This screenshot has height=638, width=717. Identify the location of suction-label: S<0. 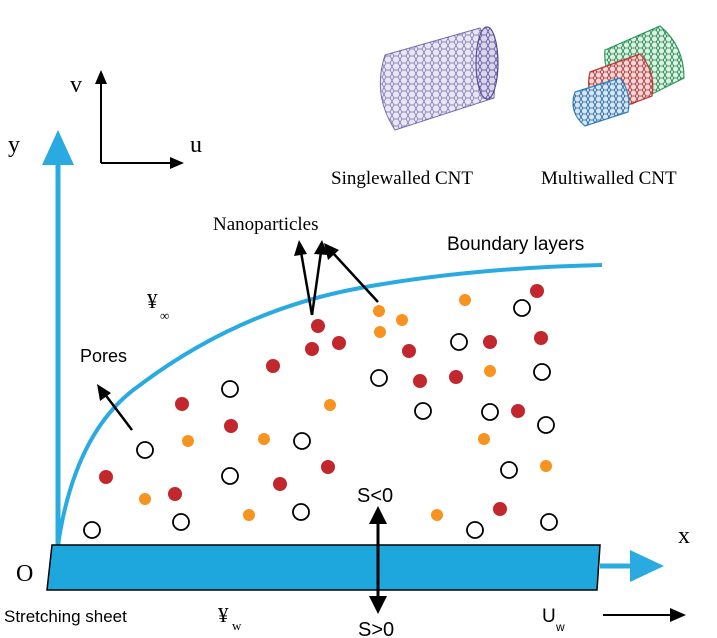
(375, 496).